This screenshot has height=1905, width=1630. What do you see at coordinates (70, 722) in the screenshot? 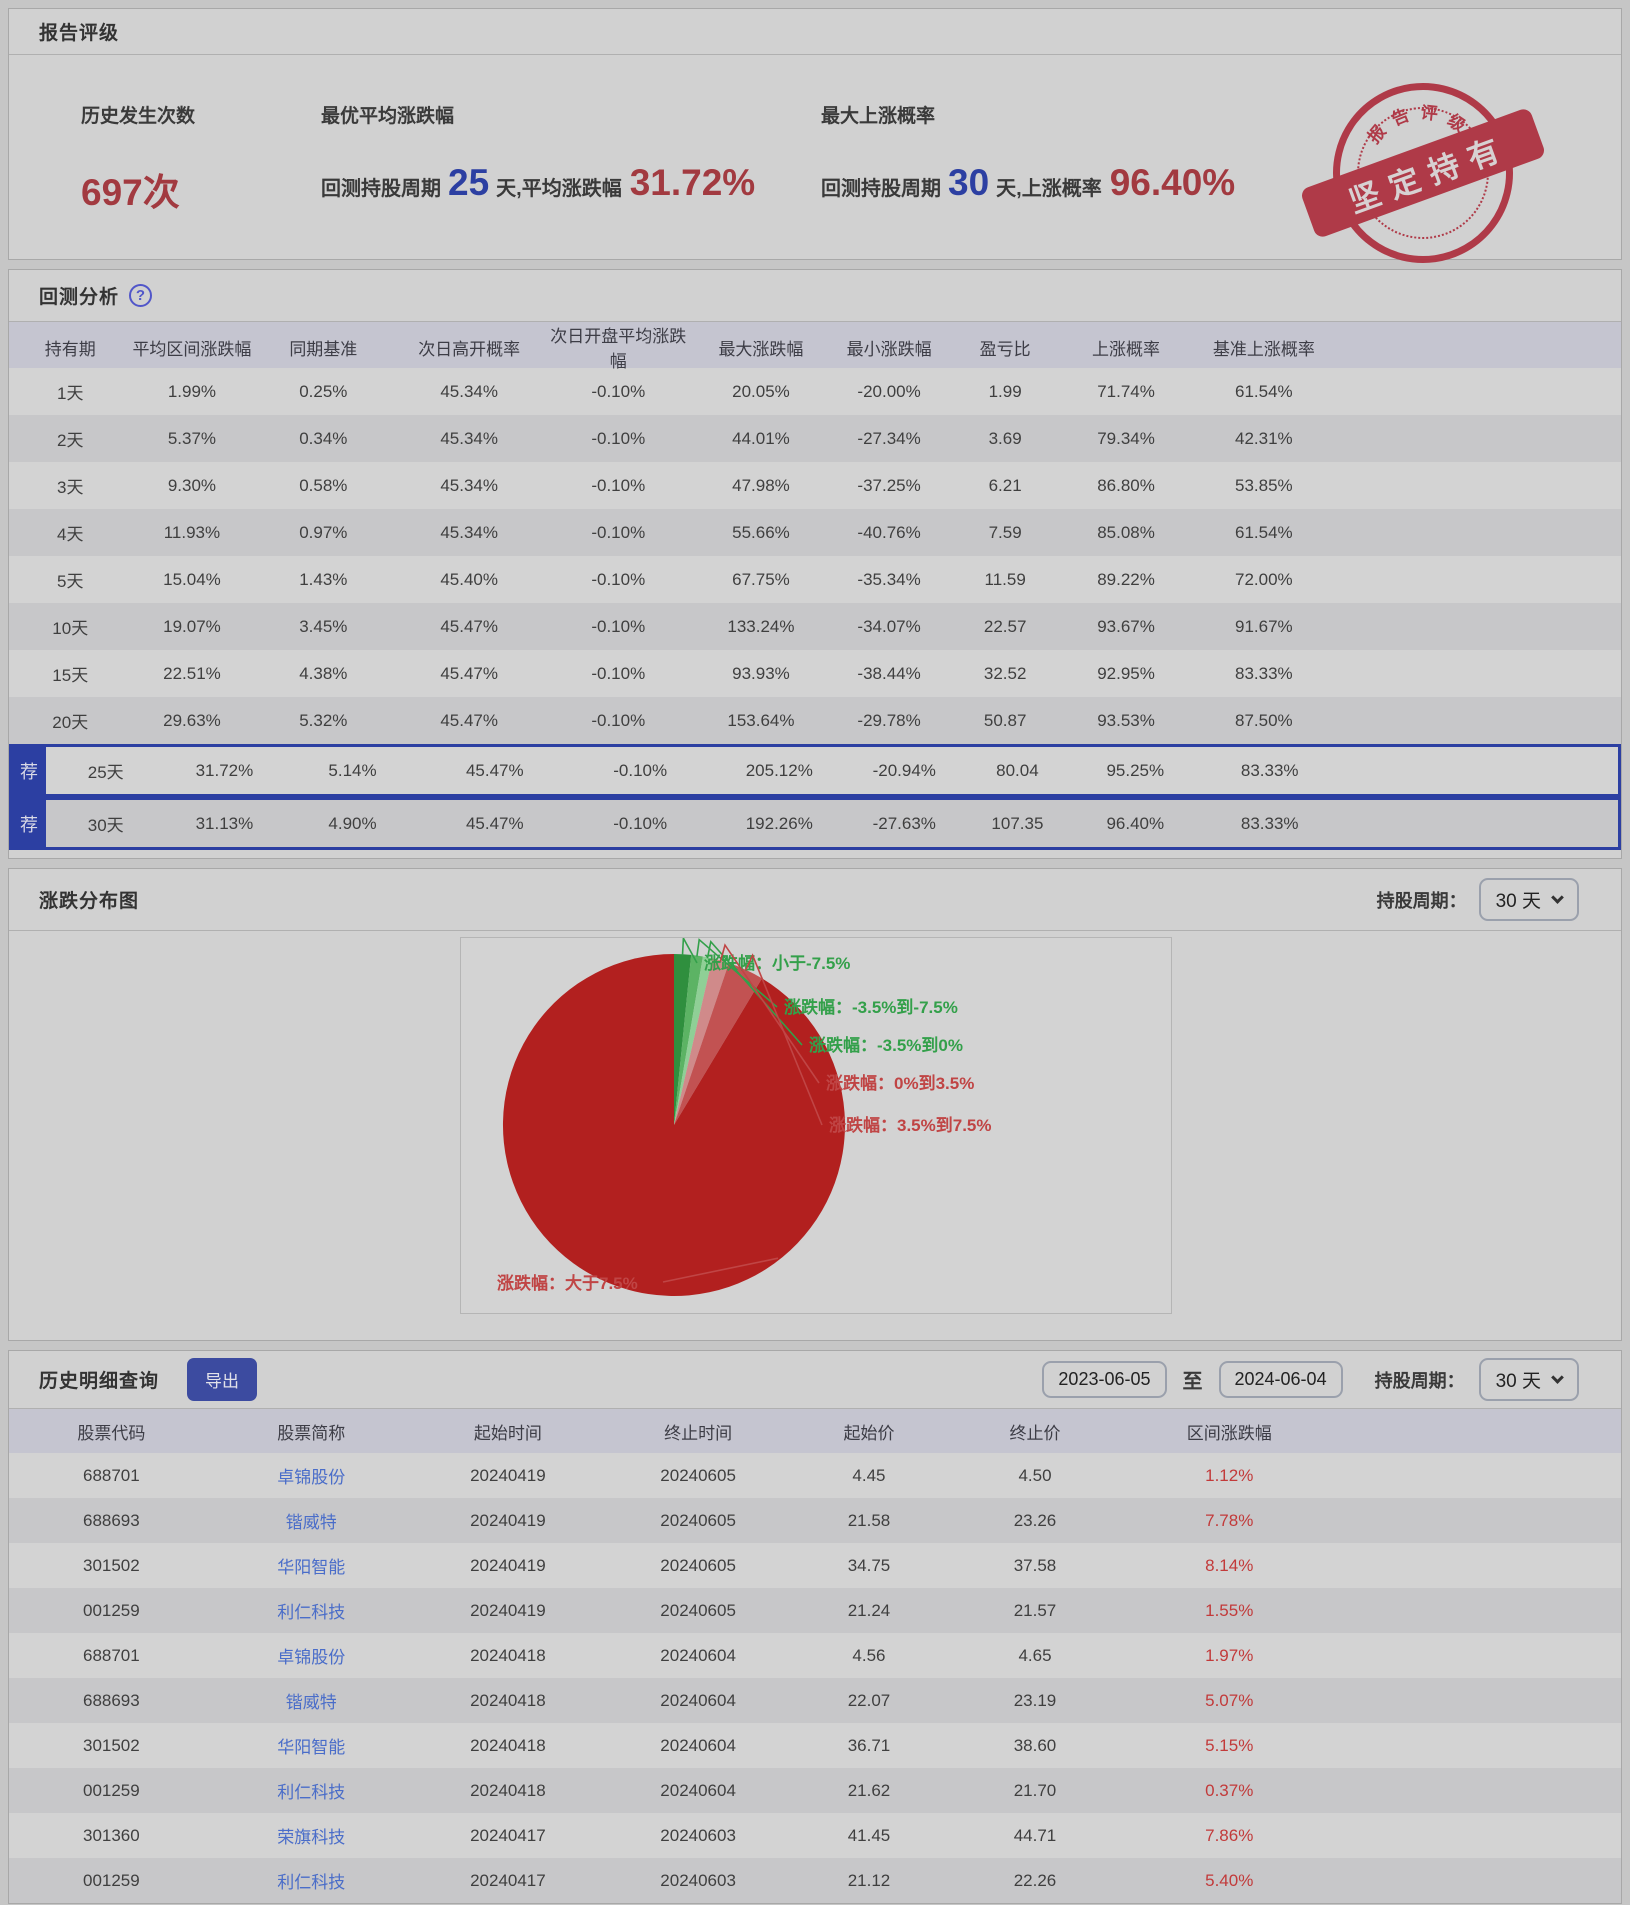
I see `cell: 20天` at bounding box center [70, 722].